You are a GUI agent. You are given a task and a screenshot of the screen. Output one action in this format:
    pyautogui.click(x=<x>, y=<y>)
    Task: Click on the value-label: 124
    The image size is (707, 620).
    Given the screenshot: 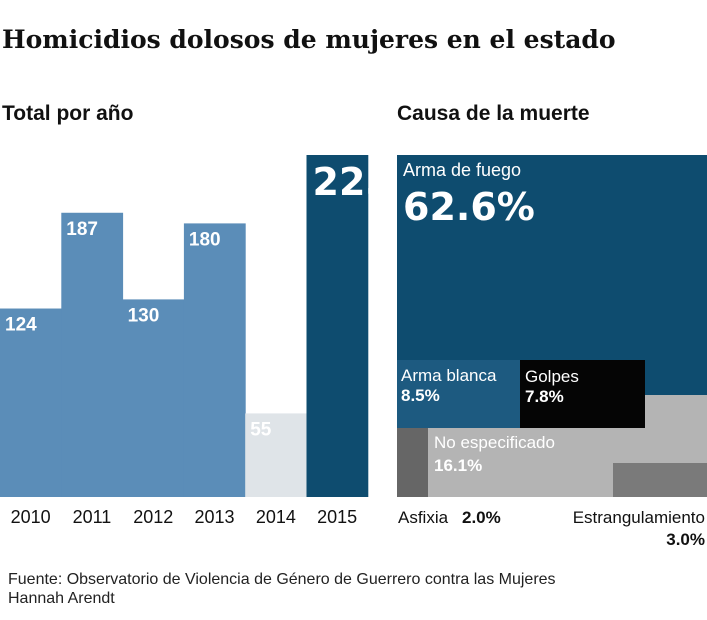 What is the action you would take?
    pyautogui.click(x=21, y=325)
    